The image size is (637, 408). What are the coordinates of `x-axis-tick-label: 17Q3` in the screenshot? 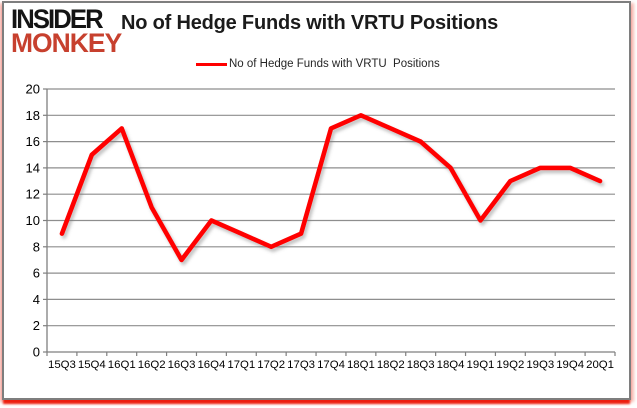 It's located at (301, 365).